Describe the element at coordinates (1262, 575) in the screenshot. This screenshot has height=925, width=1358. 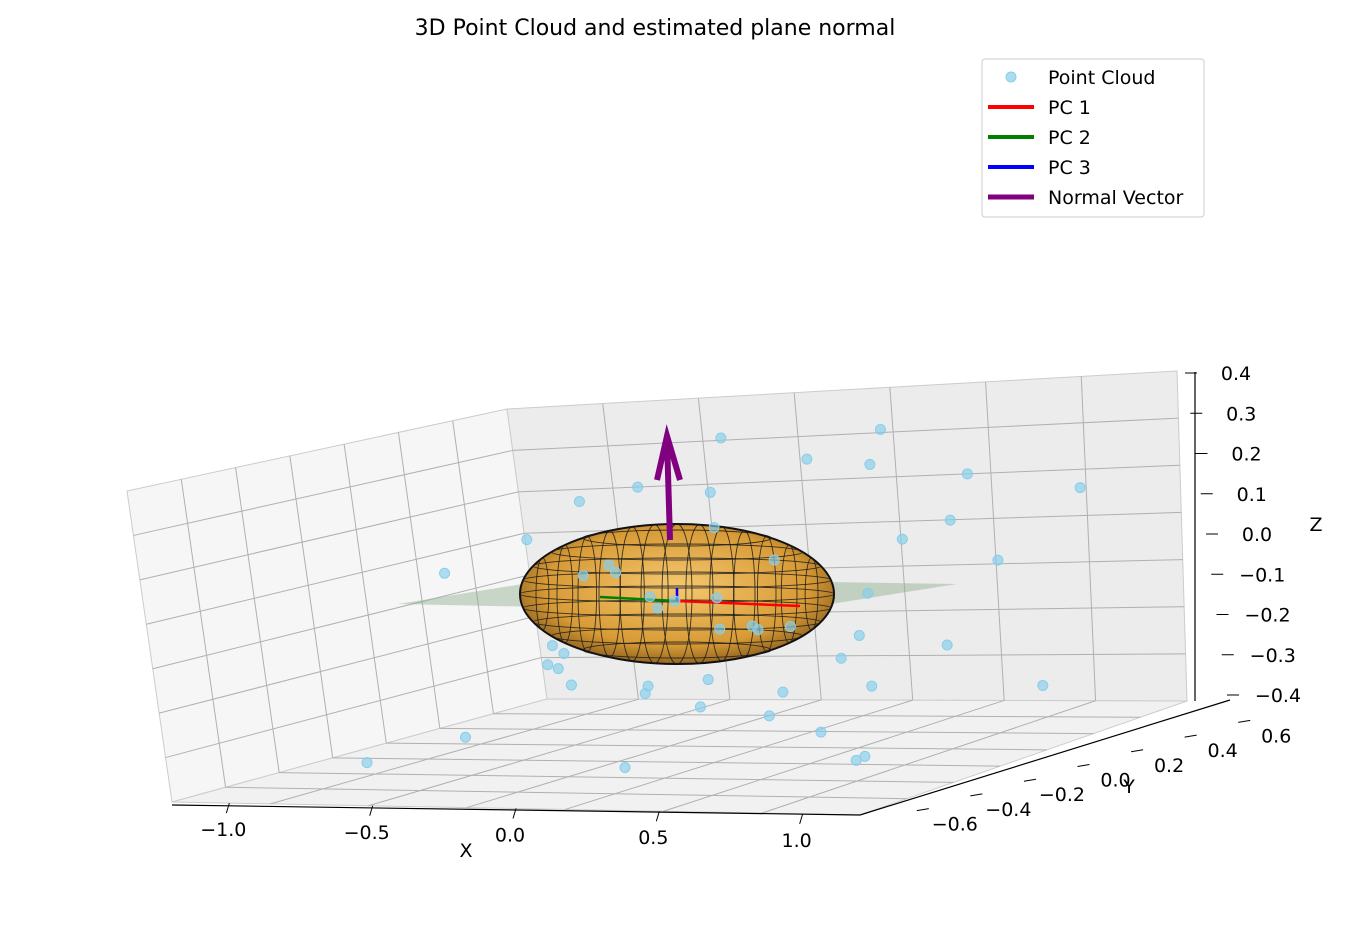
I see `z-tick-label: −0.1` at that location.